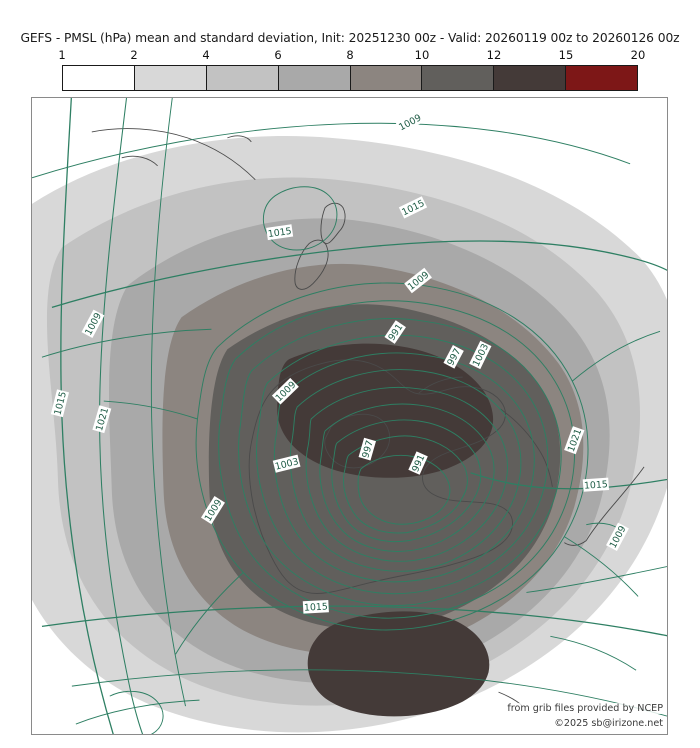 The width and height of the screenshot is (700, 748). Describe the element at coordinates (239, 139) in the screenshot. I see `coastline-tasmania` at that location.